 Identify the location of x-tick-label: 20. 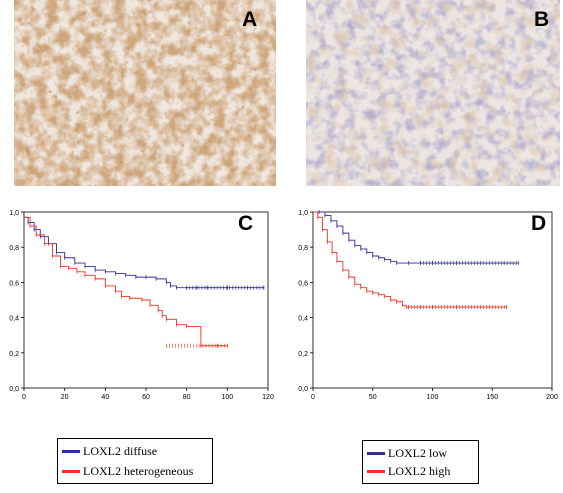
(65, 397).